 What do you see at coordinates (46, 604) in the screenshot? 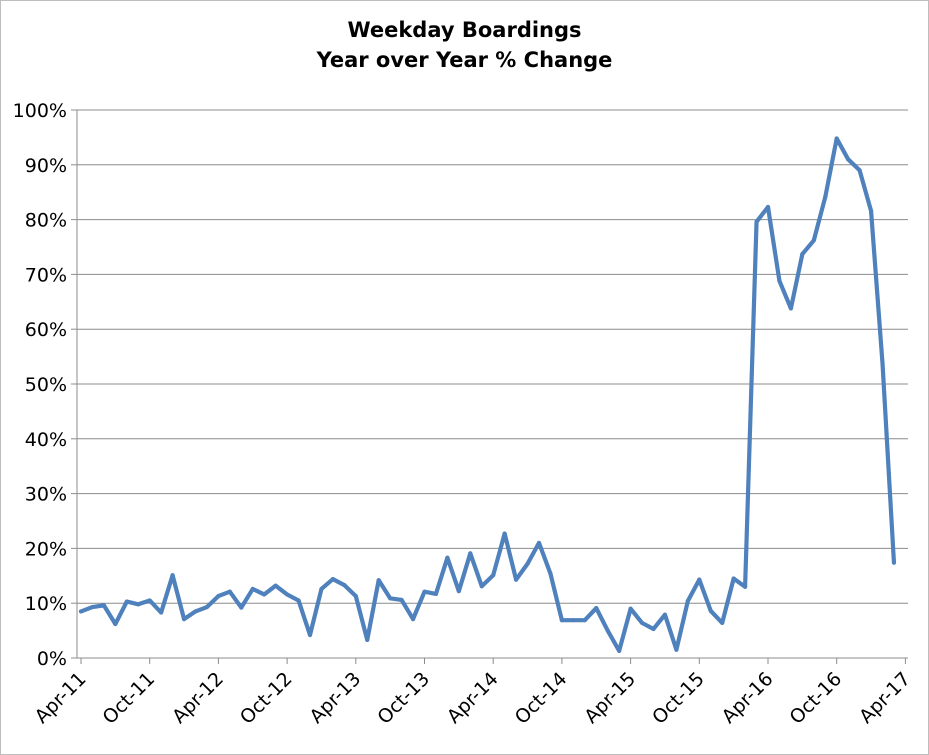
I see `y-tick-label: 10%` at bounding box center [46, 604].